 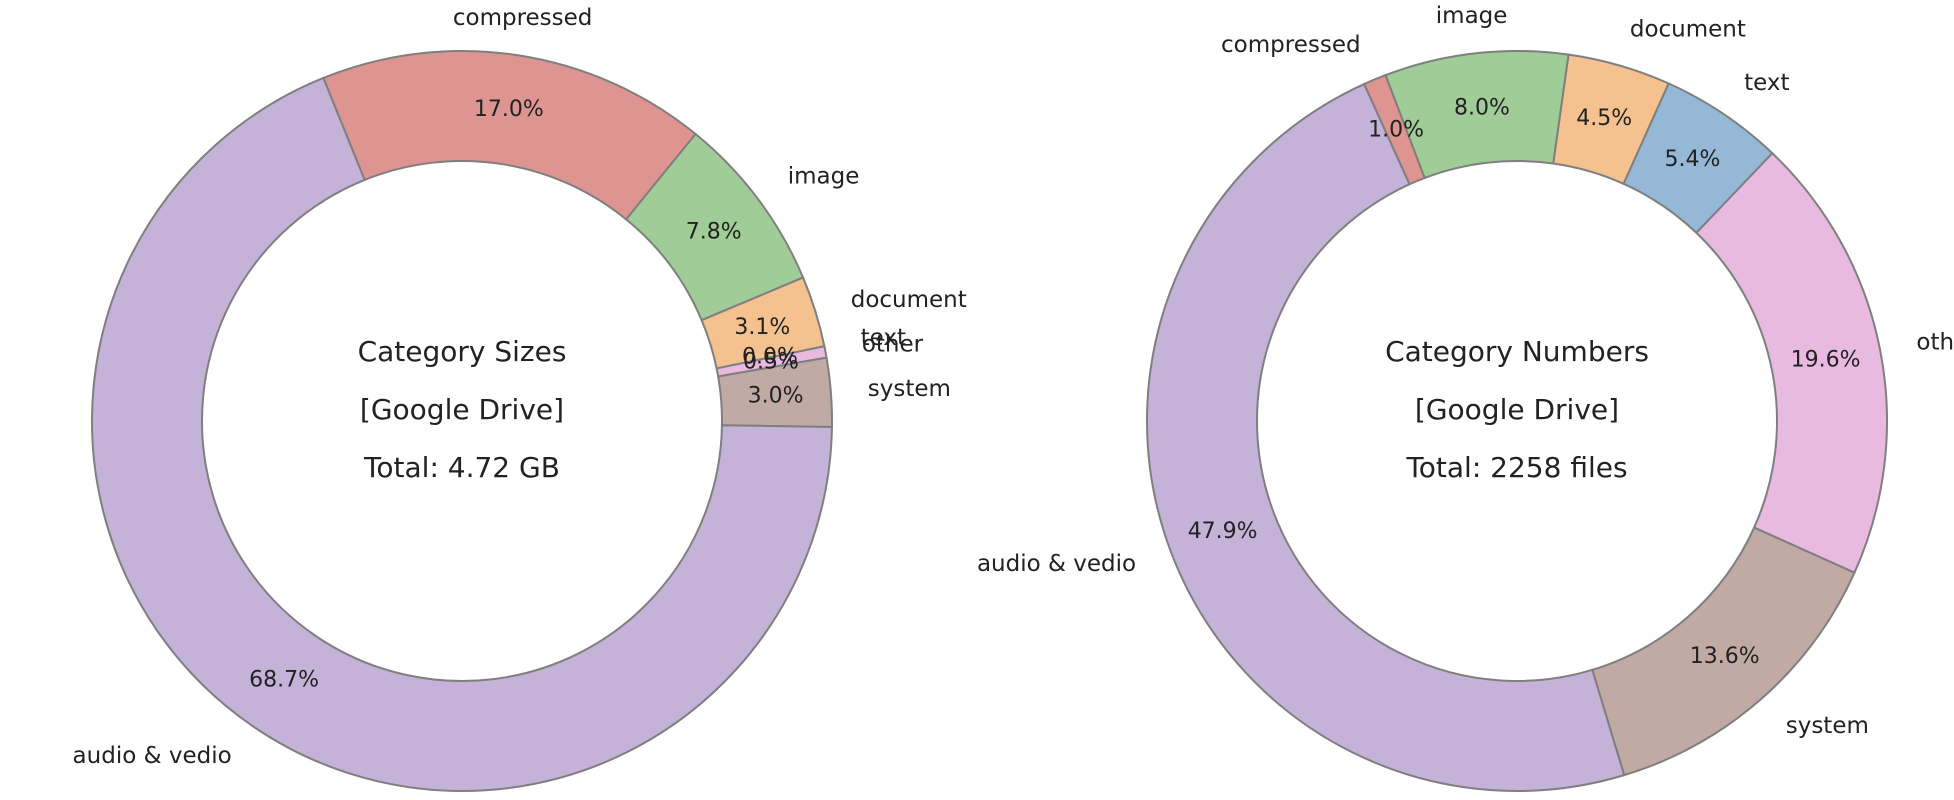 I want to click on slice-compressed, so click(x=509, y=135).